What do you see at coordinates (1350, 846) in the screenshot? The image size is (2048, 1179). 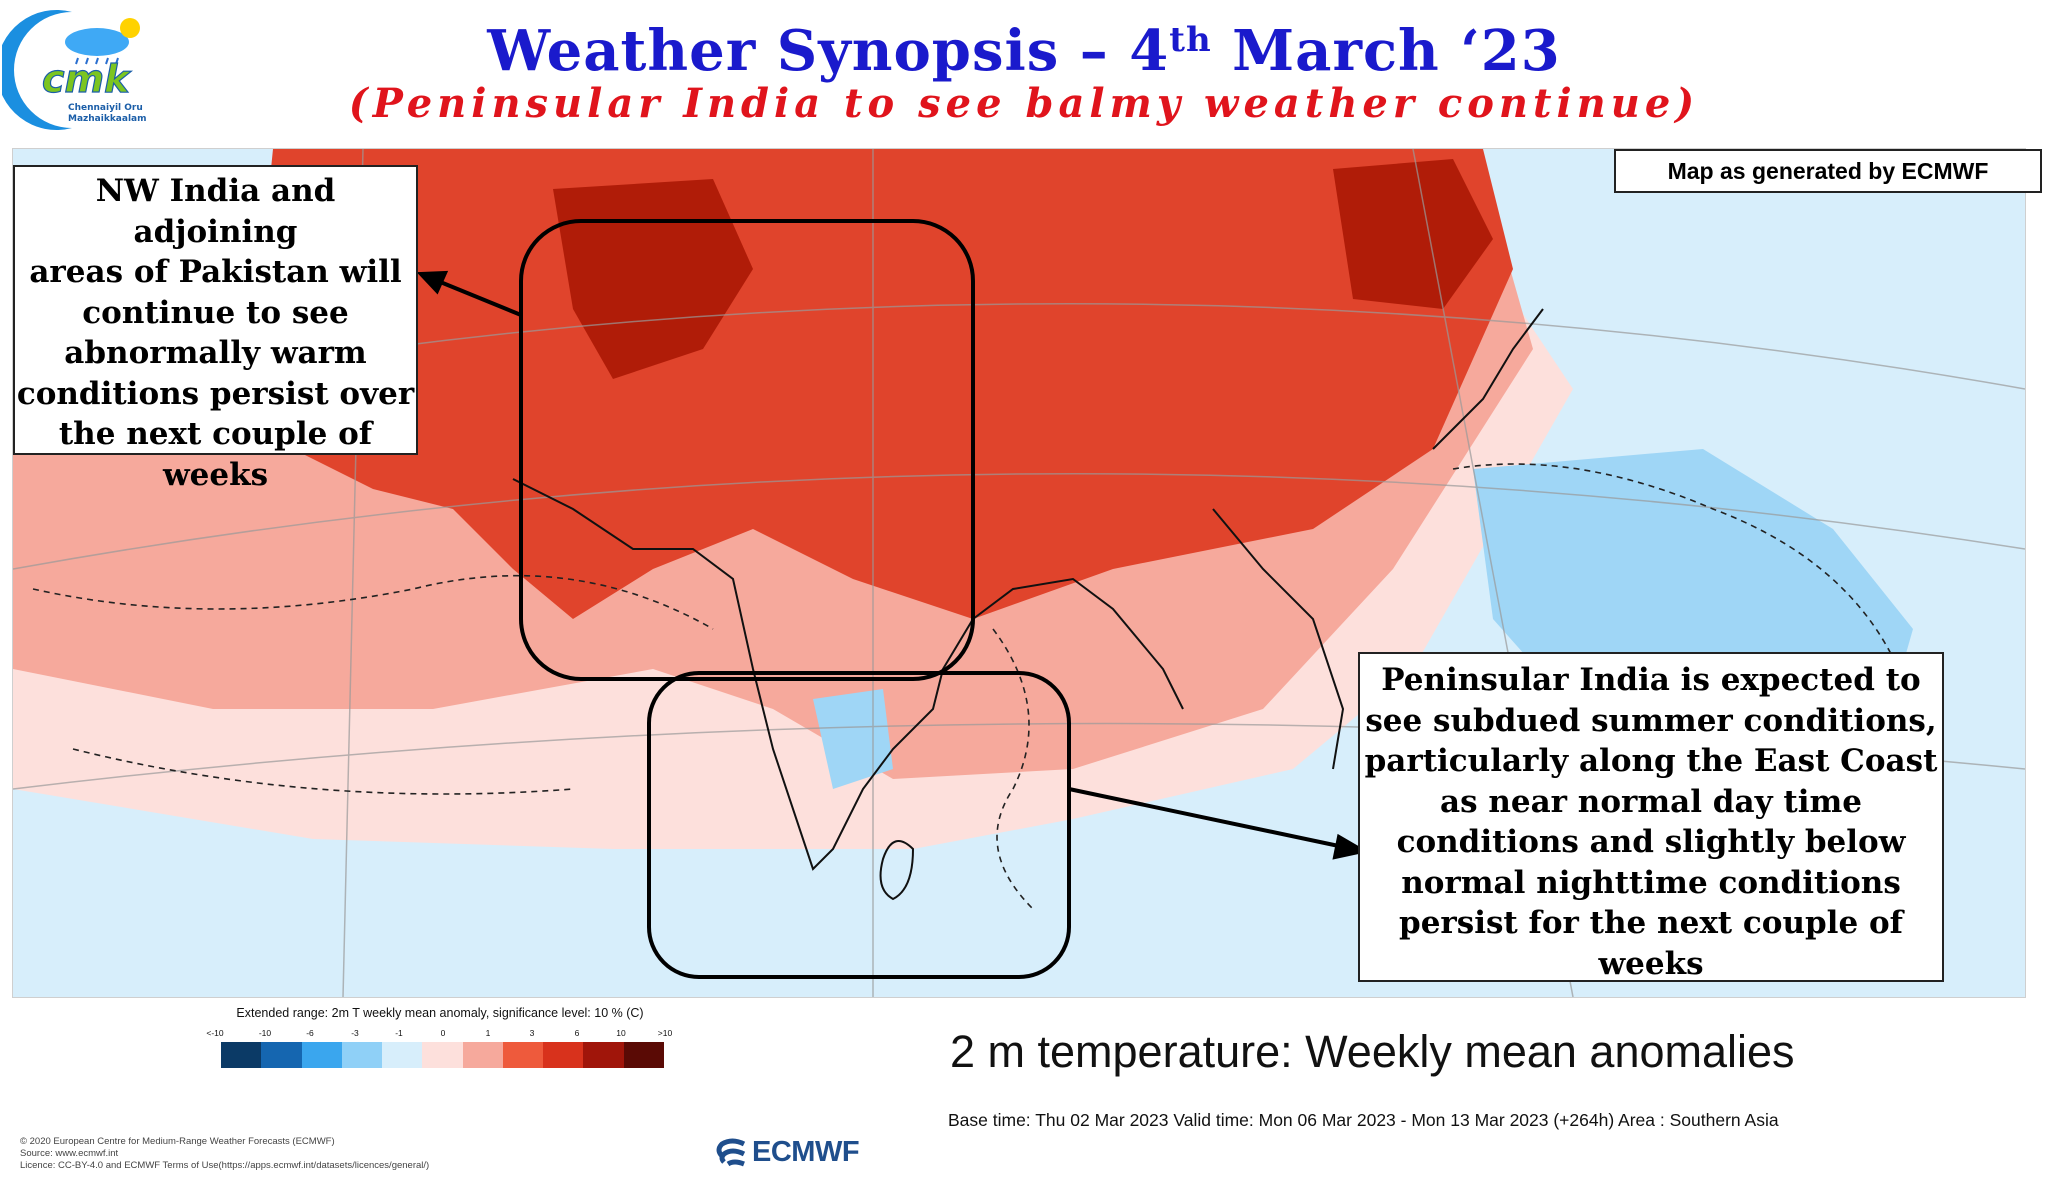 I see `arrowhead-peninsular` at bounding box center [1350, 846].